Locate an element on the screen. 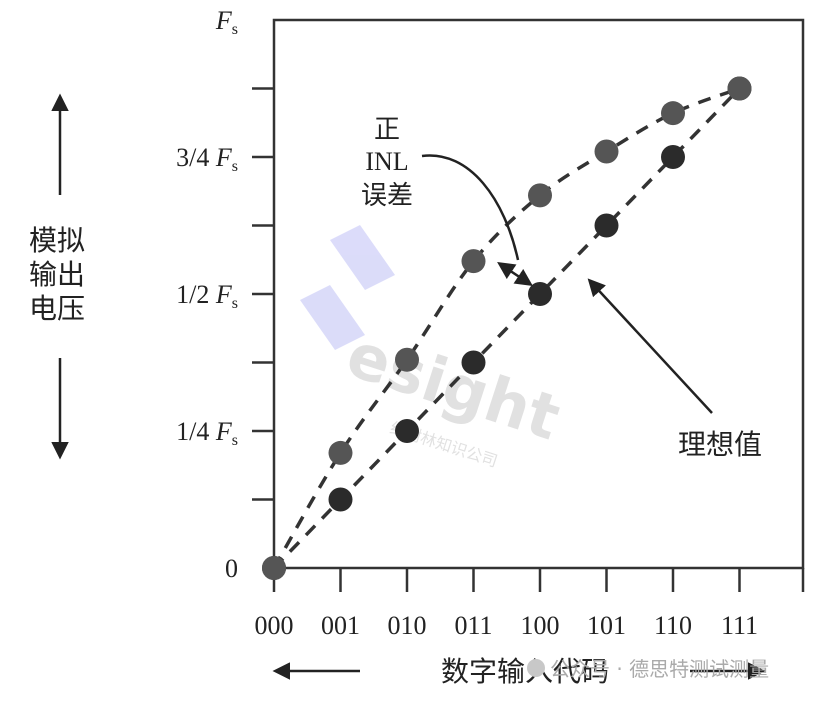  xlabel: 数字输入代码 is located at coordinates (525, 671).